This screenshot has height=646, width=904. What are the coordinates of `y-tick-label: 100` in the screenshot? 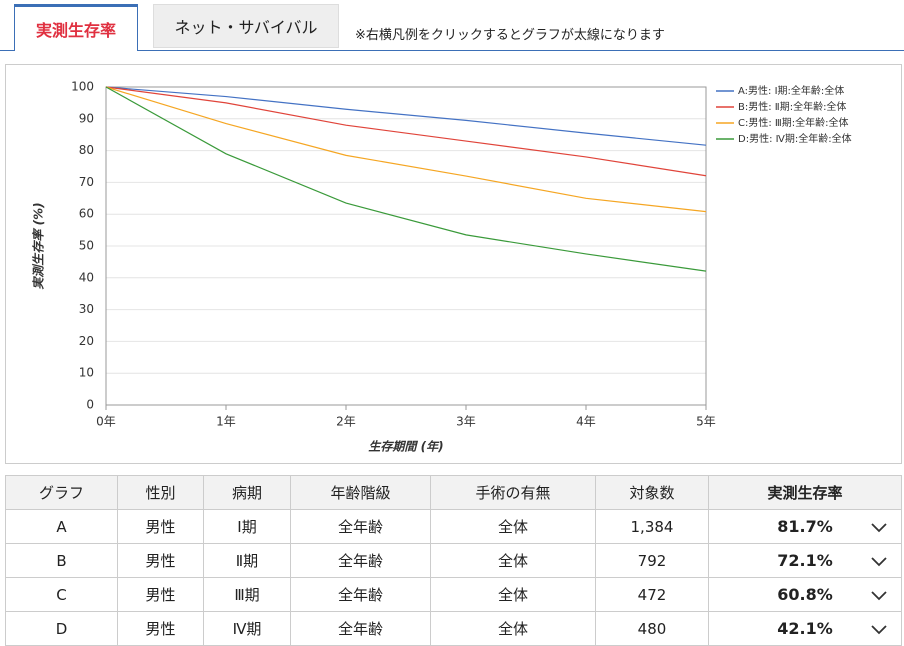 It's located at (82, 87).